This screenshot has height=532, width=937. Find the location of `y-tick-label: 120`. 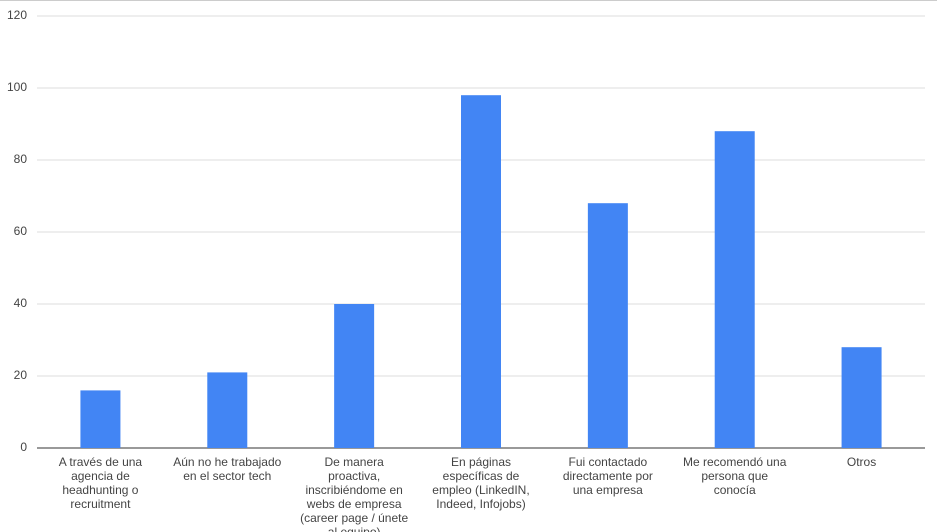

y-tick-label: 120 is located at coordinates (17, 15).